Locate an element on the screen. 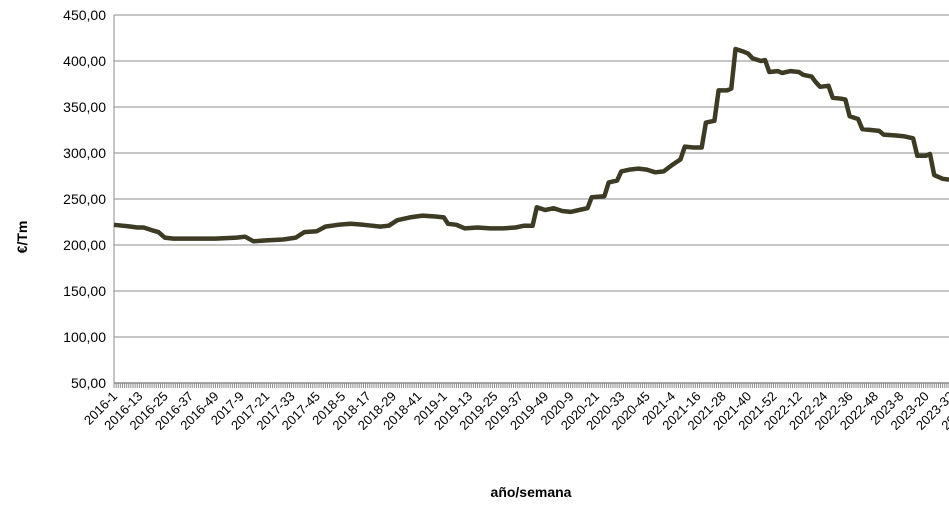  y-tick-label: 50,00 is located at coordinates (88, 383).